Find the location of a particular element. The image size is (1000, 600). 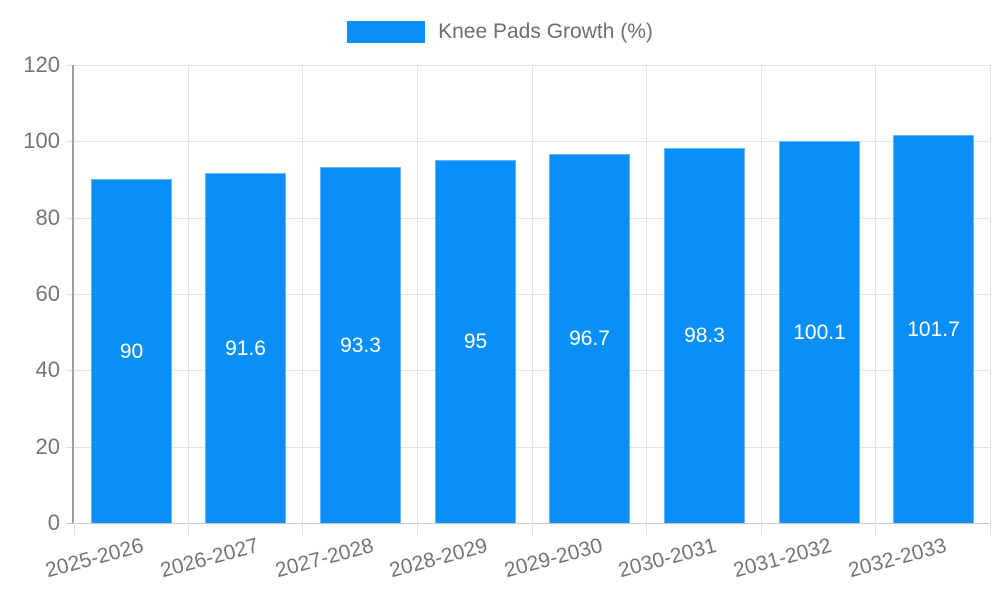

bar-value-label: 95 is located at coordinates (475, 341).